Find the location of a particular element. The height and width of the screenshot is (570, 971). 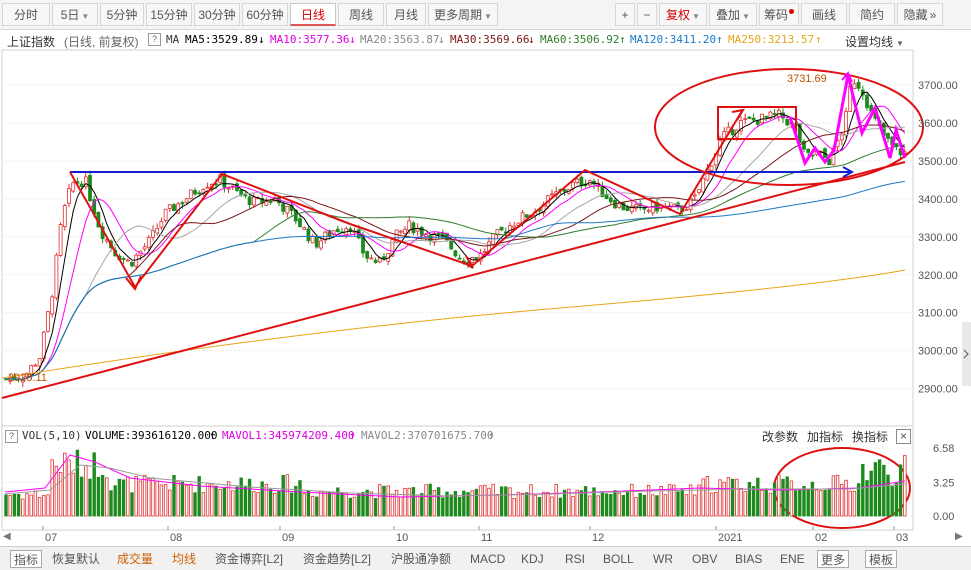

help-icon: ? is located at coordinates (154, 39).